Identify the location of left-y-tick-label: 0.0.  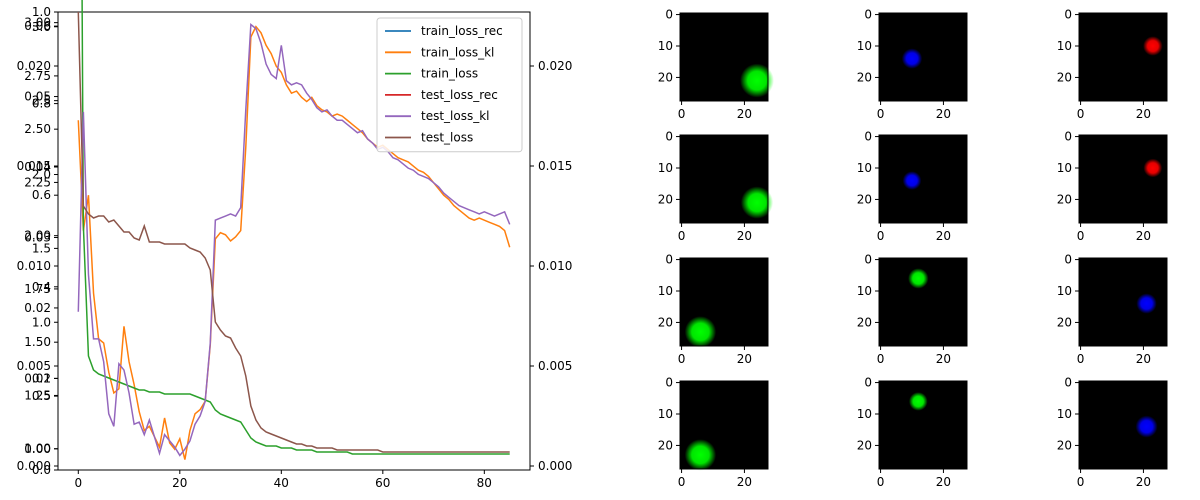
(41, 470).